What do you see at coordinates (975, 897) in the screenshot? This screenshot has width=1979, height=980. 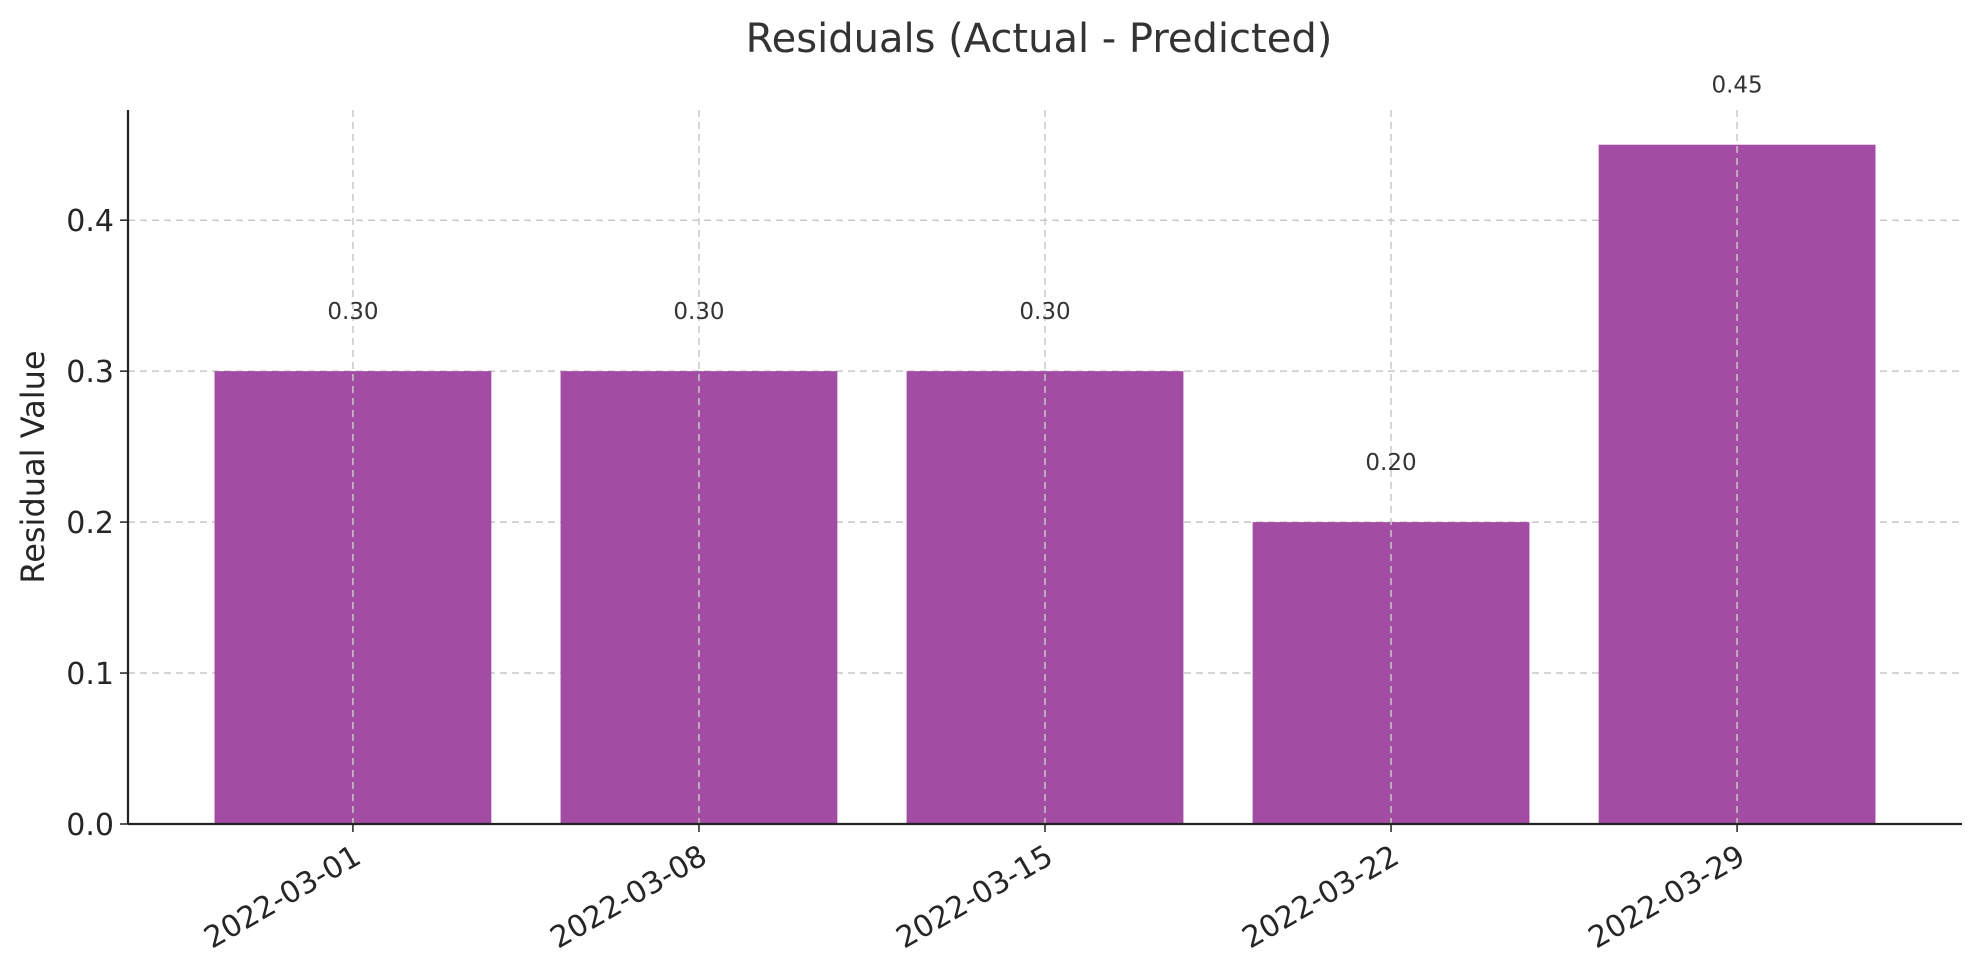 I see `x-tick-label: 2022-03-15` at bounding box center [975, 897].